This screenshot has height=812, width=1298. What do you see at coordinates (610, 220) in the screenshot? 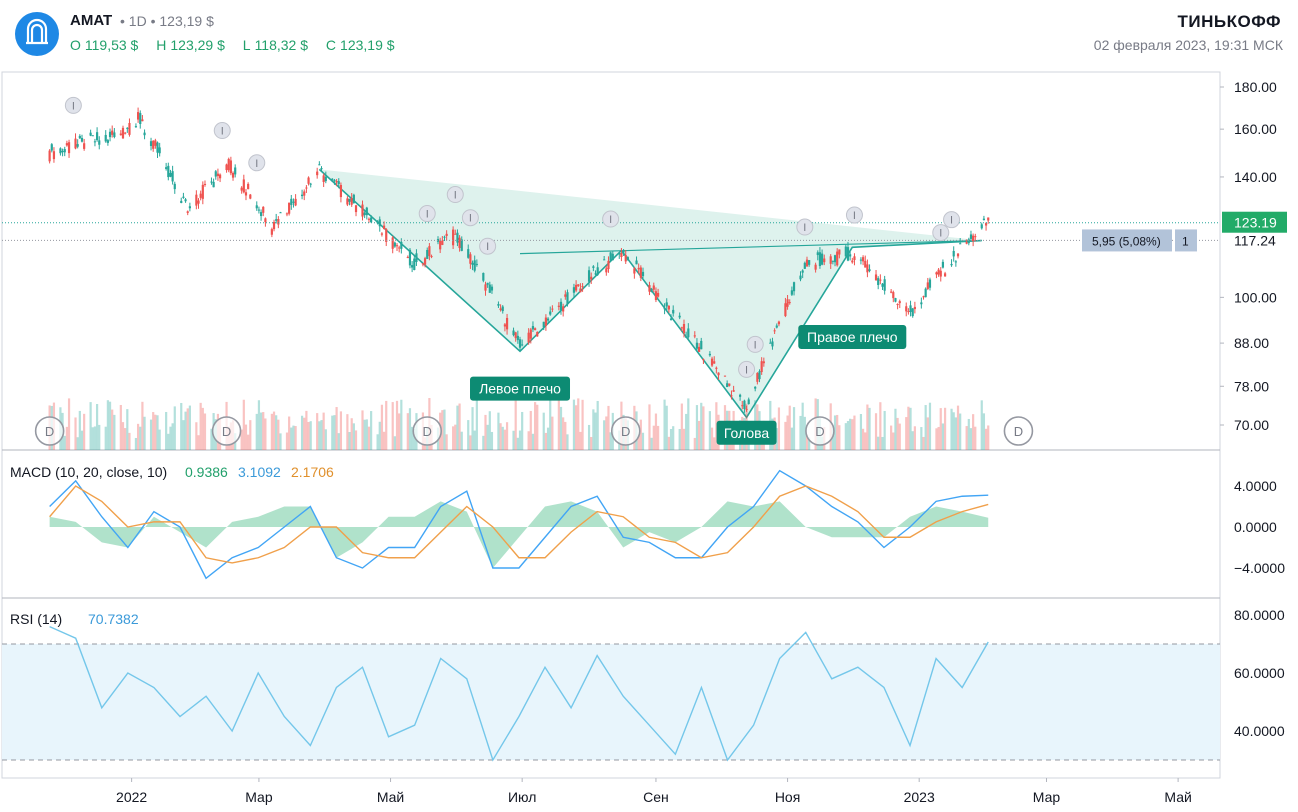
I see `event-marker-i-label: I` at bounding box center [610, 220].